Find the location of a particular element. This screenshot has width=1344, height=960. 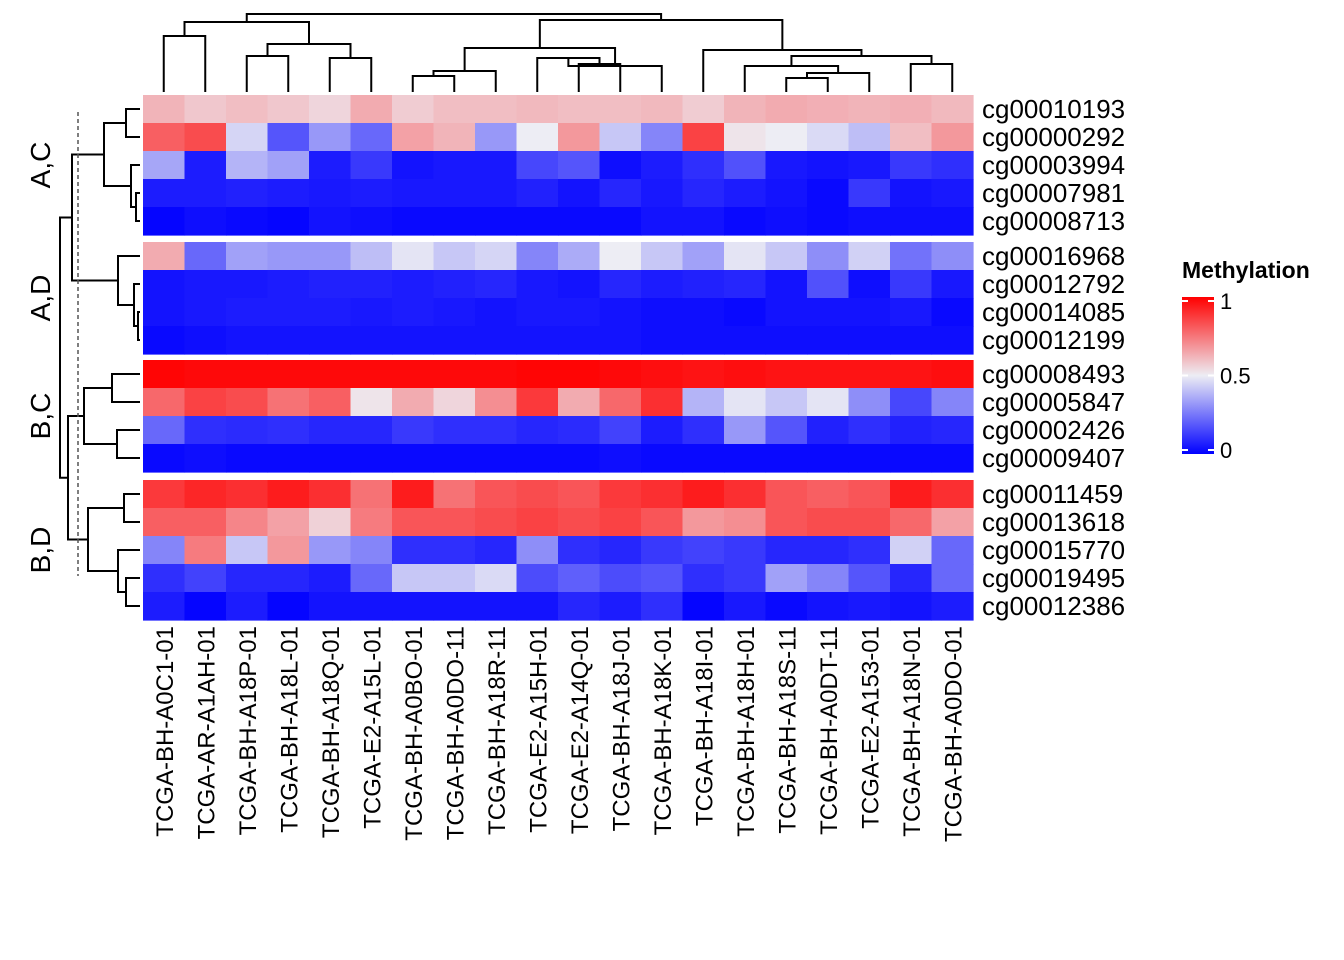

row-group-label: A,C is located at coordinates (40, 165).